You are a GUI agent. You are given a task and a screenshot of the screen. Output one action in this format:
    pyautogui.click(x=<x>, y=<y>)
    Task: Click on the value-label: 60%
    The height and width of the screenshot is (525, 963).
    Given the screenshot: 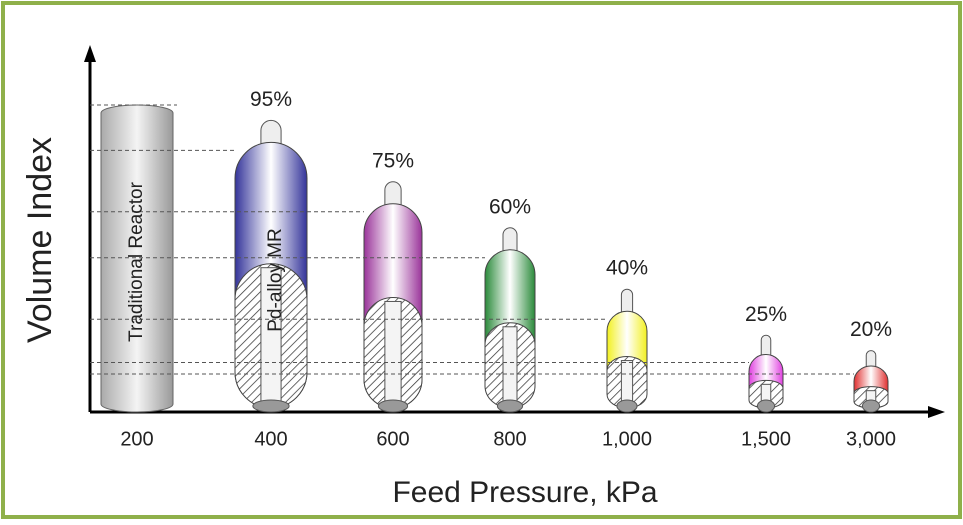 What is the action you would take?
    pyautogui.click(x=510, y=206)
    